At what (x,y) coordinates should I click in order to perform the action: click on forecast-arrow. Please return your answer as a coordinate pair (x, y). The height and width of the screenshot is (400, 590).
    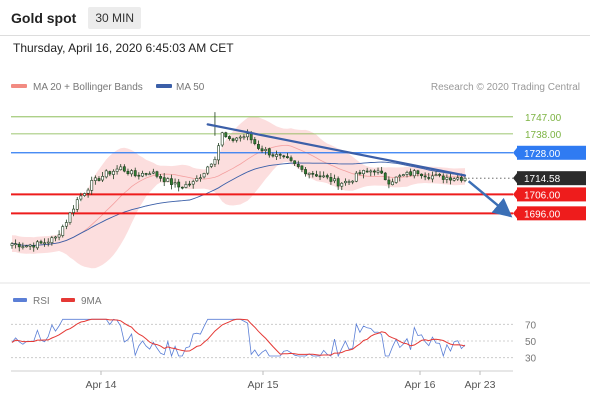
    Looking at the image, I should click on (490, 199).